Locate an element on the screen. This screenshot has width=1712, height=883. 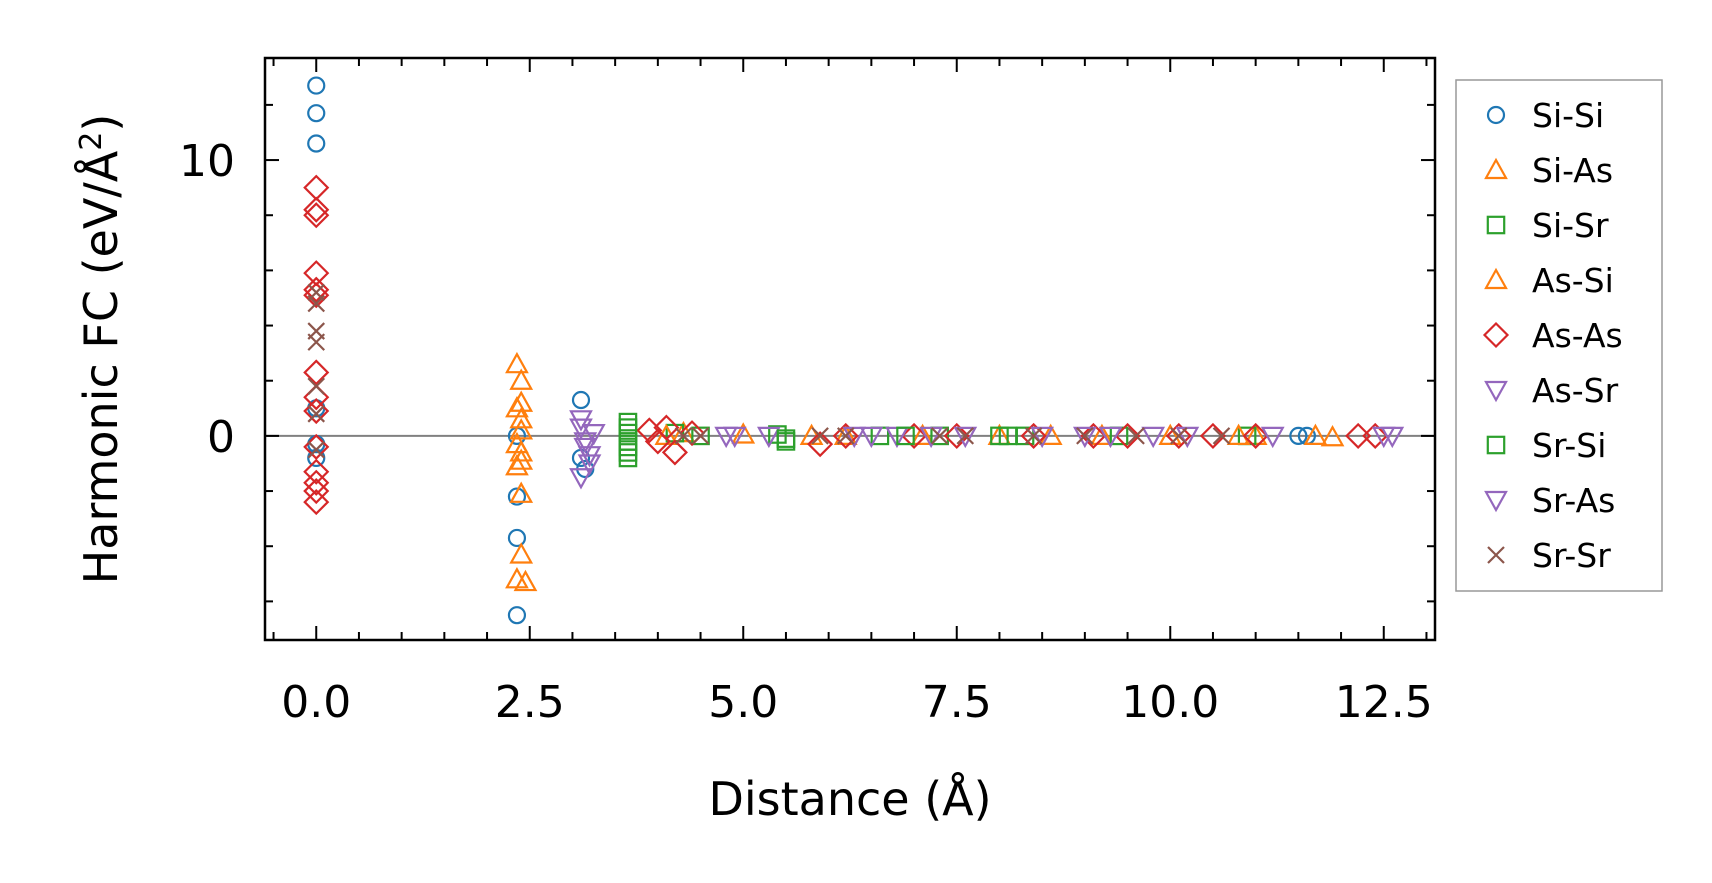
y-tick-label: 0 is located at coordinates (221, 437).